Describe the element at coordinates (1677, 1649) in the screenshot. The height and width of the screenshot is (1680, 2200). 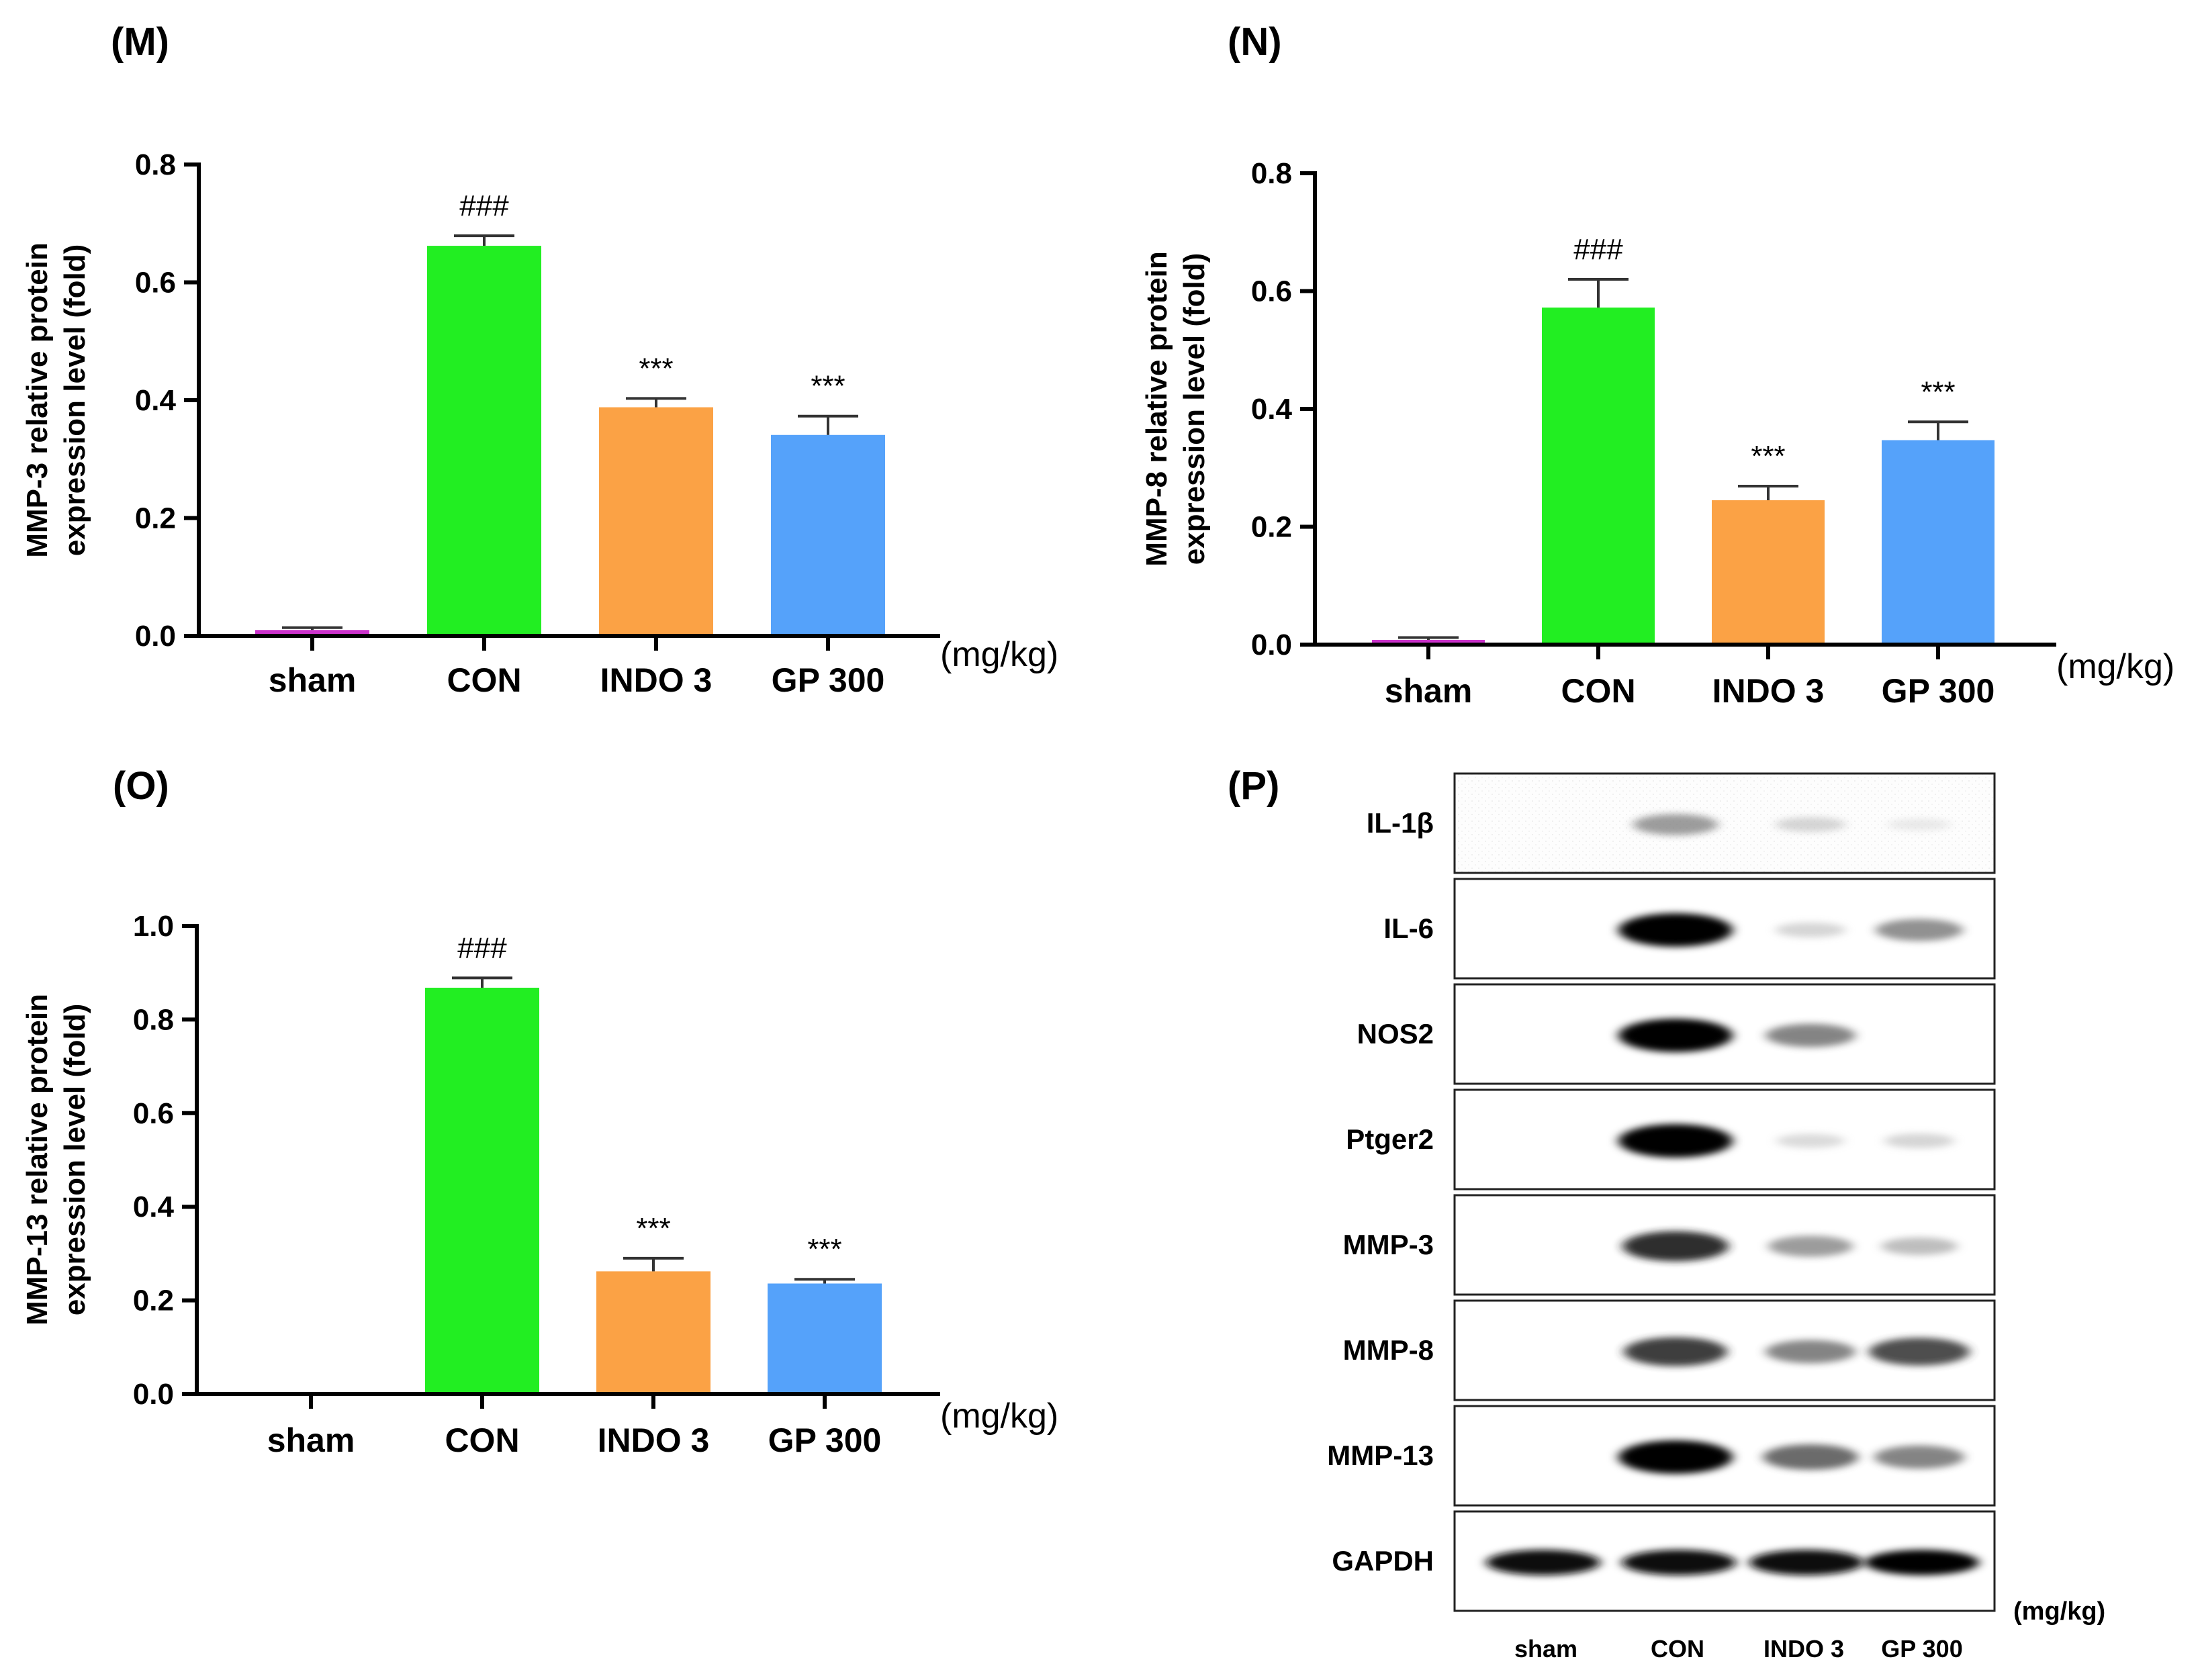
I see `blot-lane-label-con: CON` at that location.